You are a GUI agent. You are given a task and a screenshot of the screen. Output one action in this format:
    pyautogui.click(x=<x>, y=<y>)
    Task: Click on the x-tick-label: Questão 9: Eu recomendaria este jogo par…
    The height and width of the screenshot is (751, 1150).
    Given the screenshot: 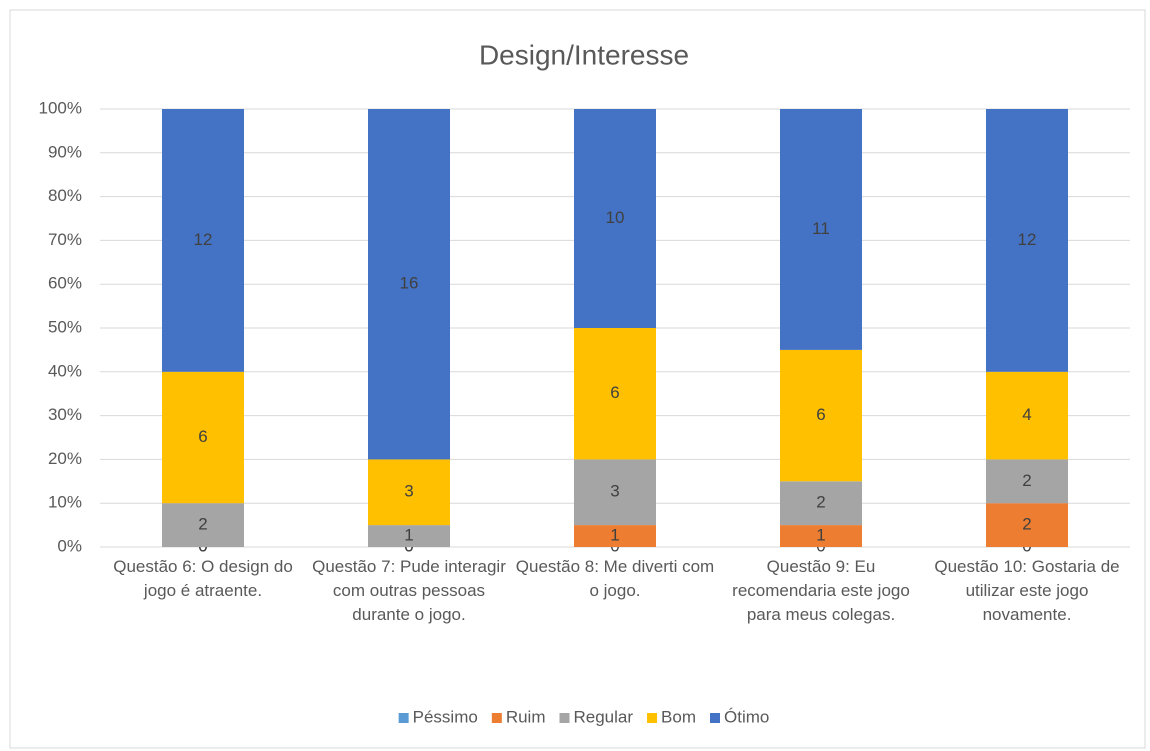 What is the action you would take?
    pyautogui.click(x=821, y=590)
    